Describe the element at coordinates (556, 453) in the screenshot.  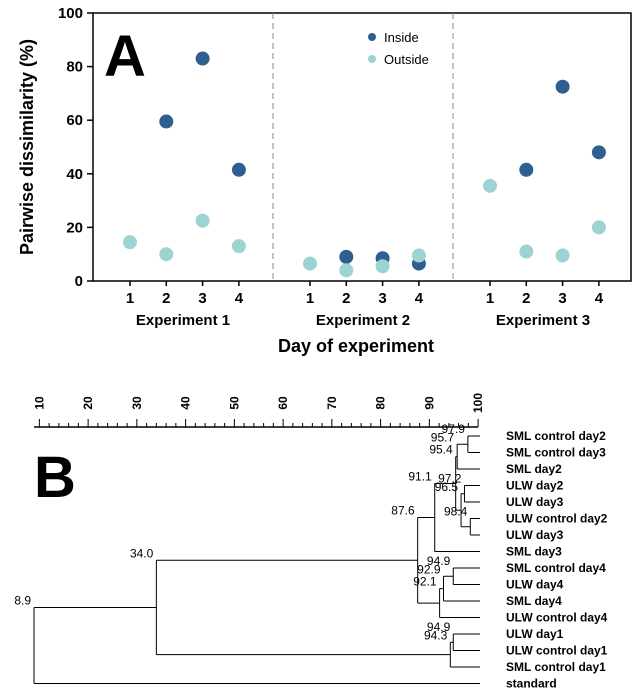
I see `leaf-label: SML control day3` at that location.